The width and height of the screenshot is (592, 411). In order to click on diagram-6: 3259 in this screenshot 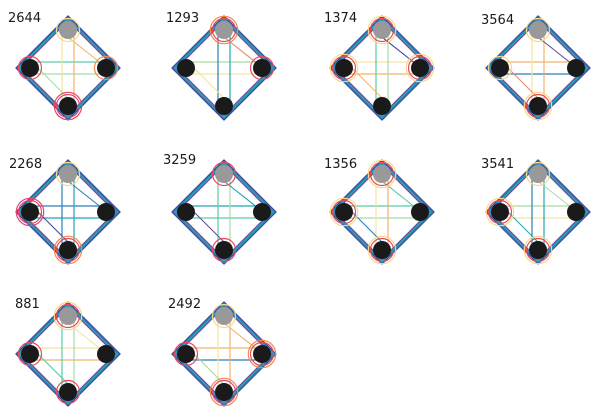, I will do `click(220, 209)`.